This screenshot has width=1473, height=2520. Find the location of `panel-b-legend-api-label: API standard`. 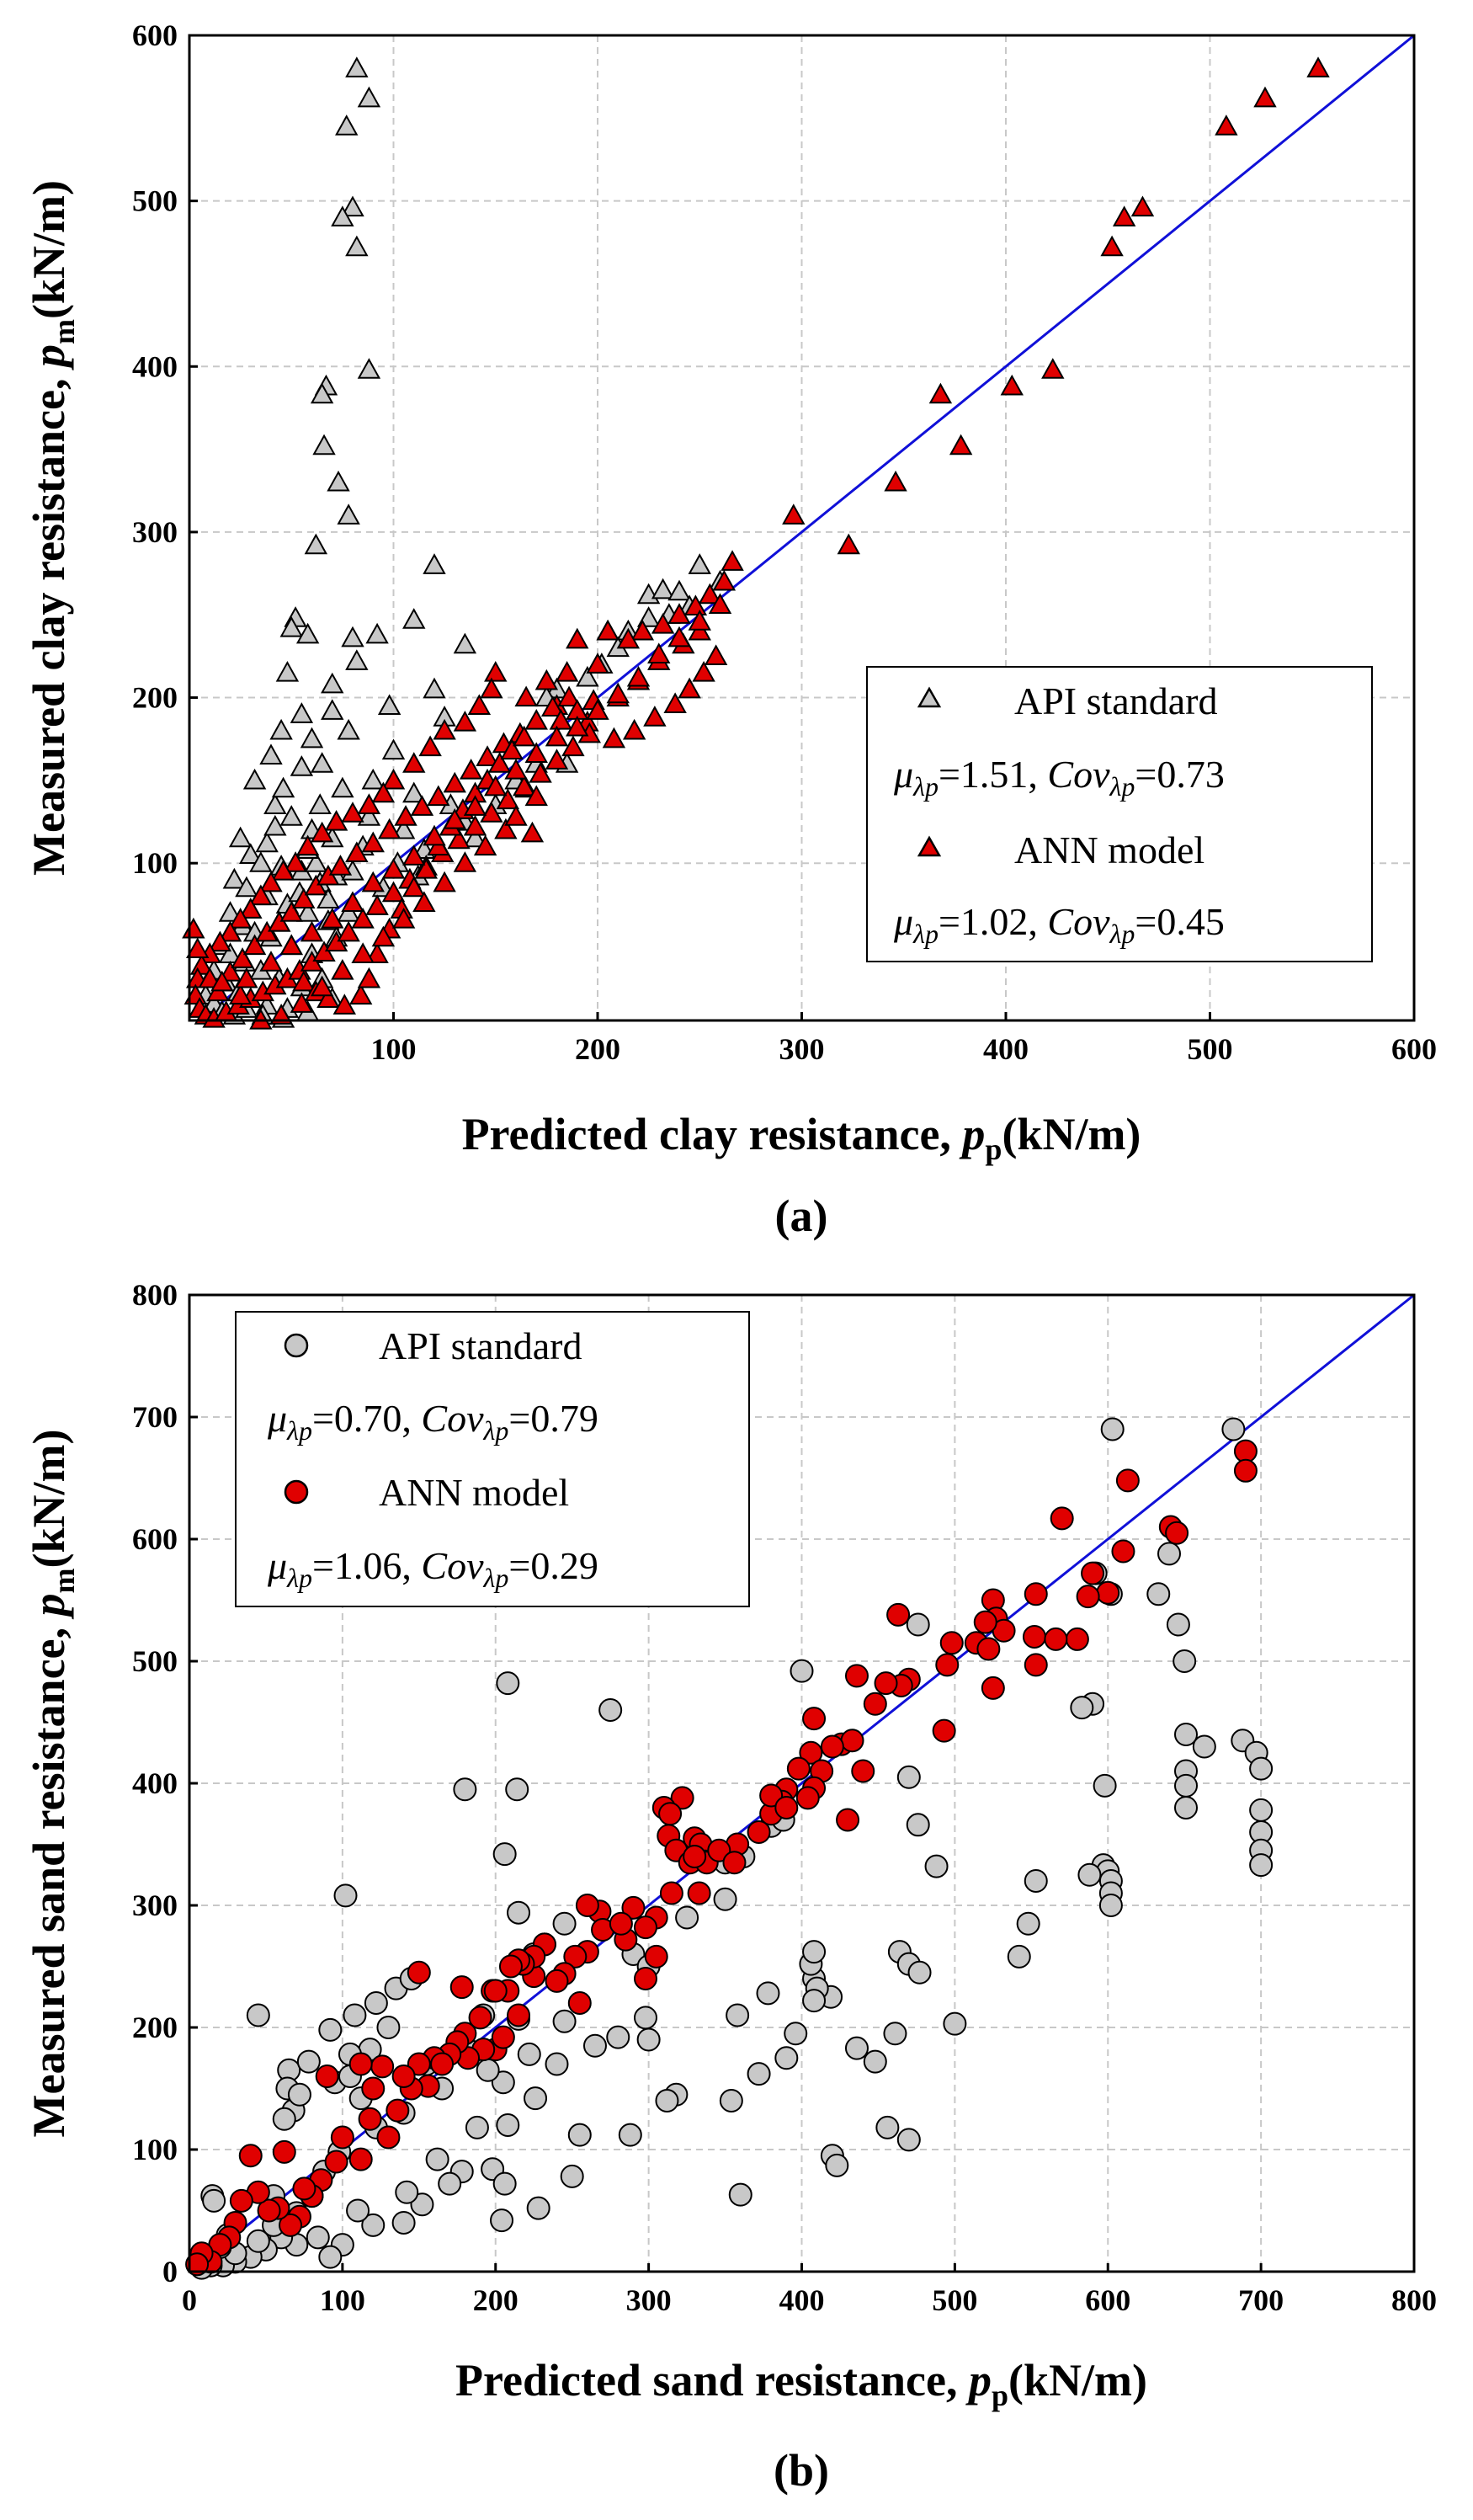

panel-b-legend-api-label: API standard is located at coordinates (480, 1345).